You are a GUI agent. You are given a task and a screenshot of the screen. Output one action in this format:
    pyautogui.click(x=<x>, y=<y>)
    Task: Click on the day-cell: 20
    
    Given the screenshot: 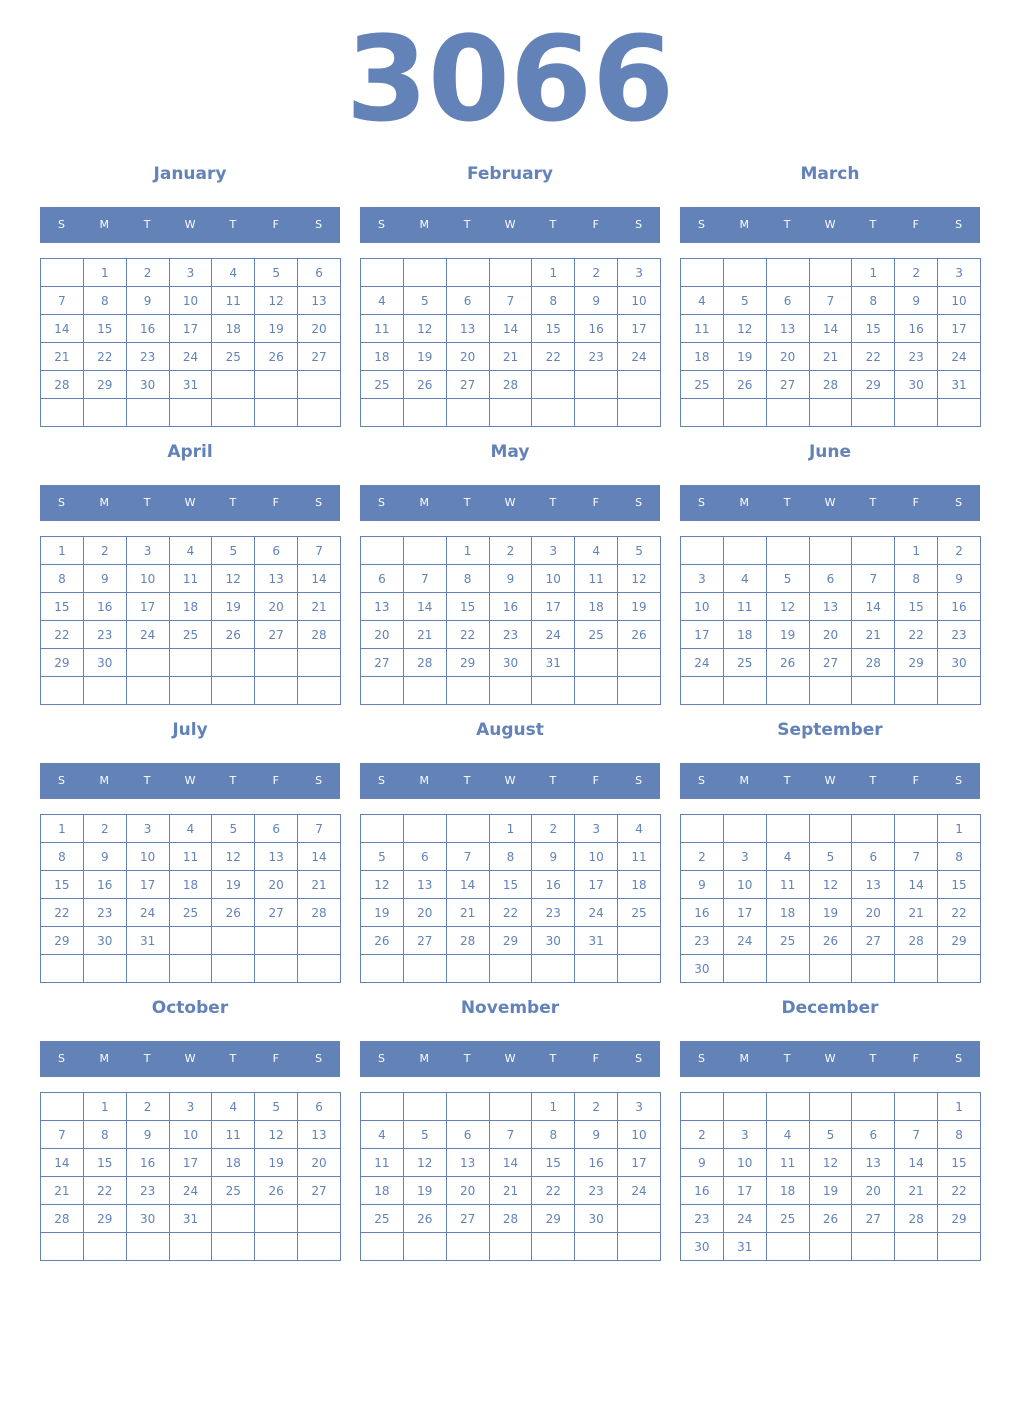 What is the action you would take?
    pyautogui.click(x=787, y=356)
    